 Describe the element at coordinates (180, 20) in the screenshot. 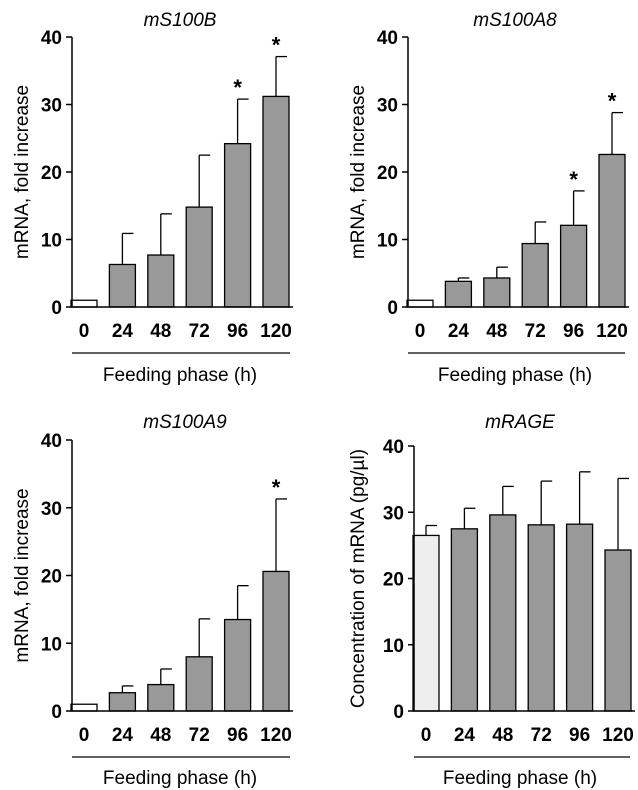

I see `panel-title: mS100B` at that location.